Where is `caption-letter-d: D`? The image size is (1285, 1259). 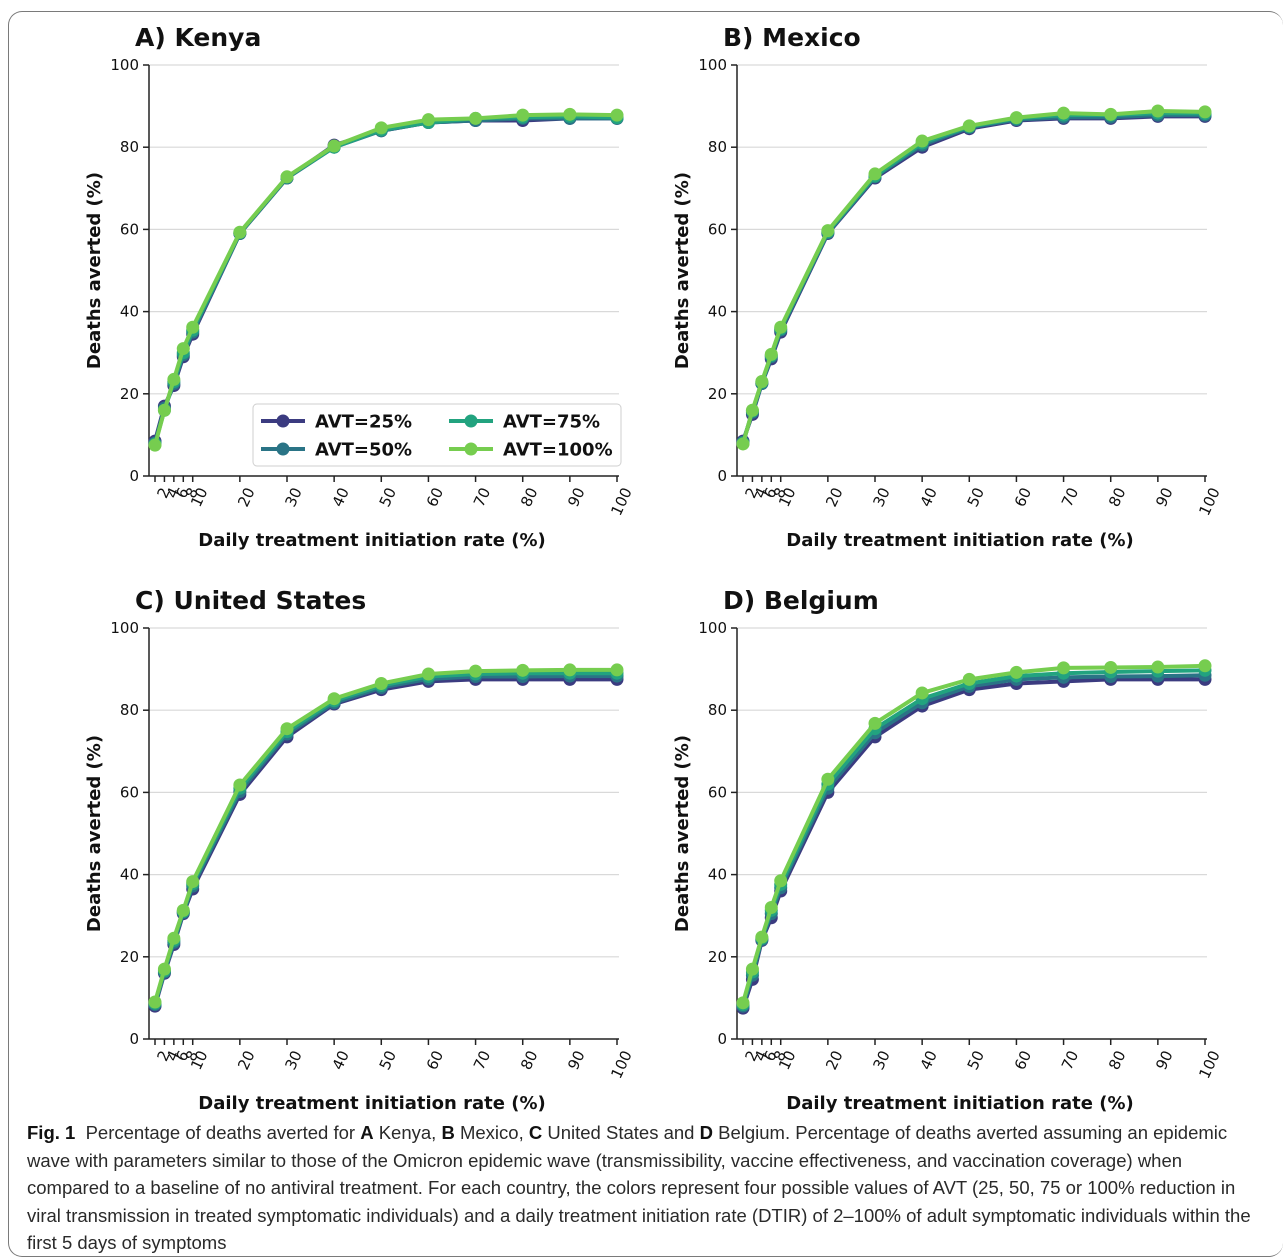 caption-letter-d: D is located at coordinates (706, 1132).